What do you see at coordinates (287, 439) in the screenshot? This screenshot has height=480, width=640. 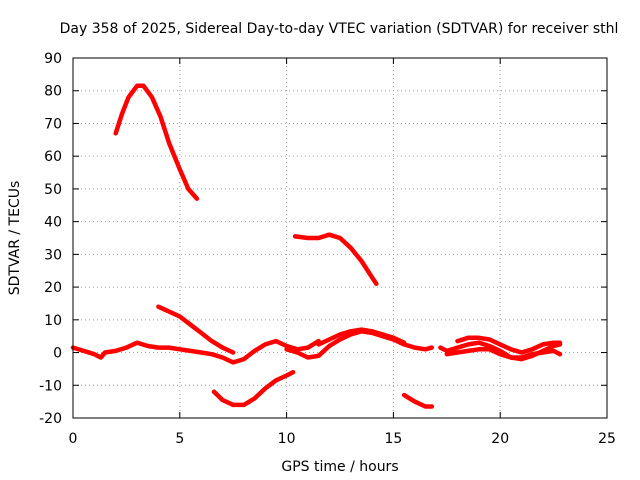 I see `x-tick-label: 10` at bounding box center [287, 439].